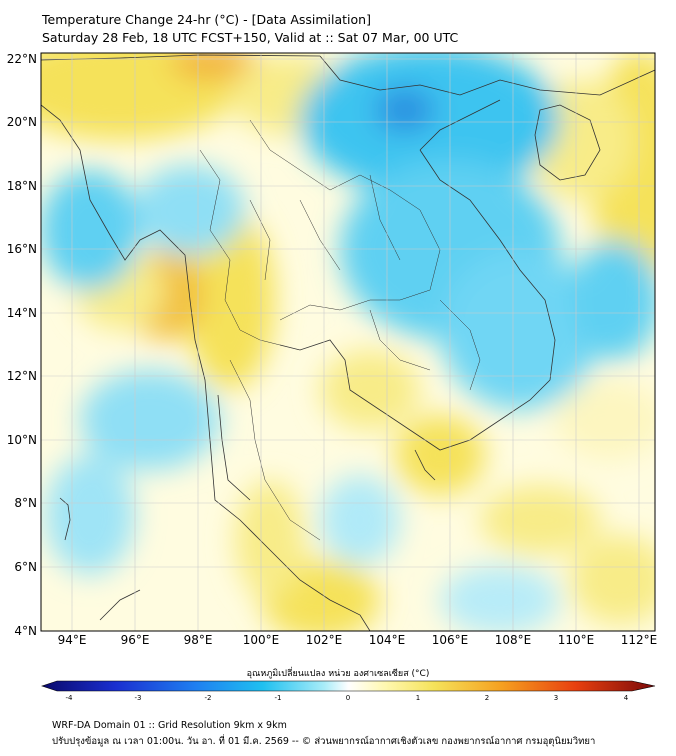 The image size is (676, 756). I want to click on lon-label: 102°E, so click(324, 640).